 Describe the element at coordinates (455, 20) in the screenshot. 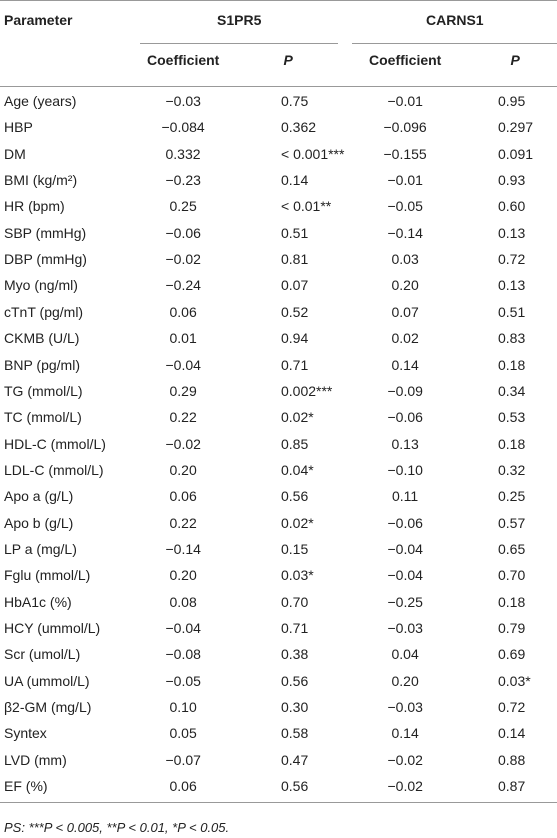

I see `header-cell: CARNS1` at that location.